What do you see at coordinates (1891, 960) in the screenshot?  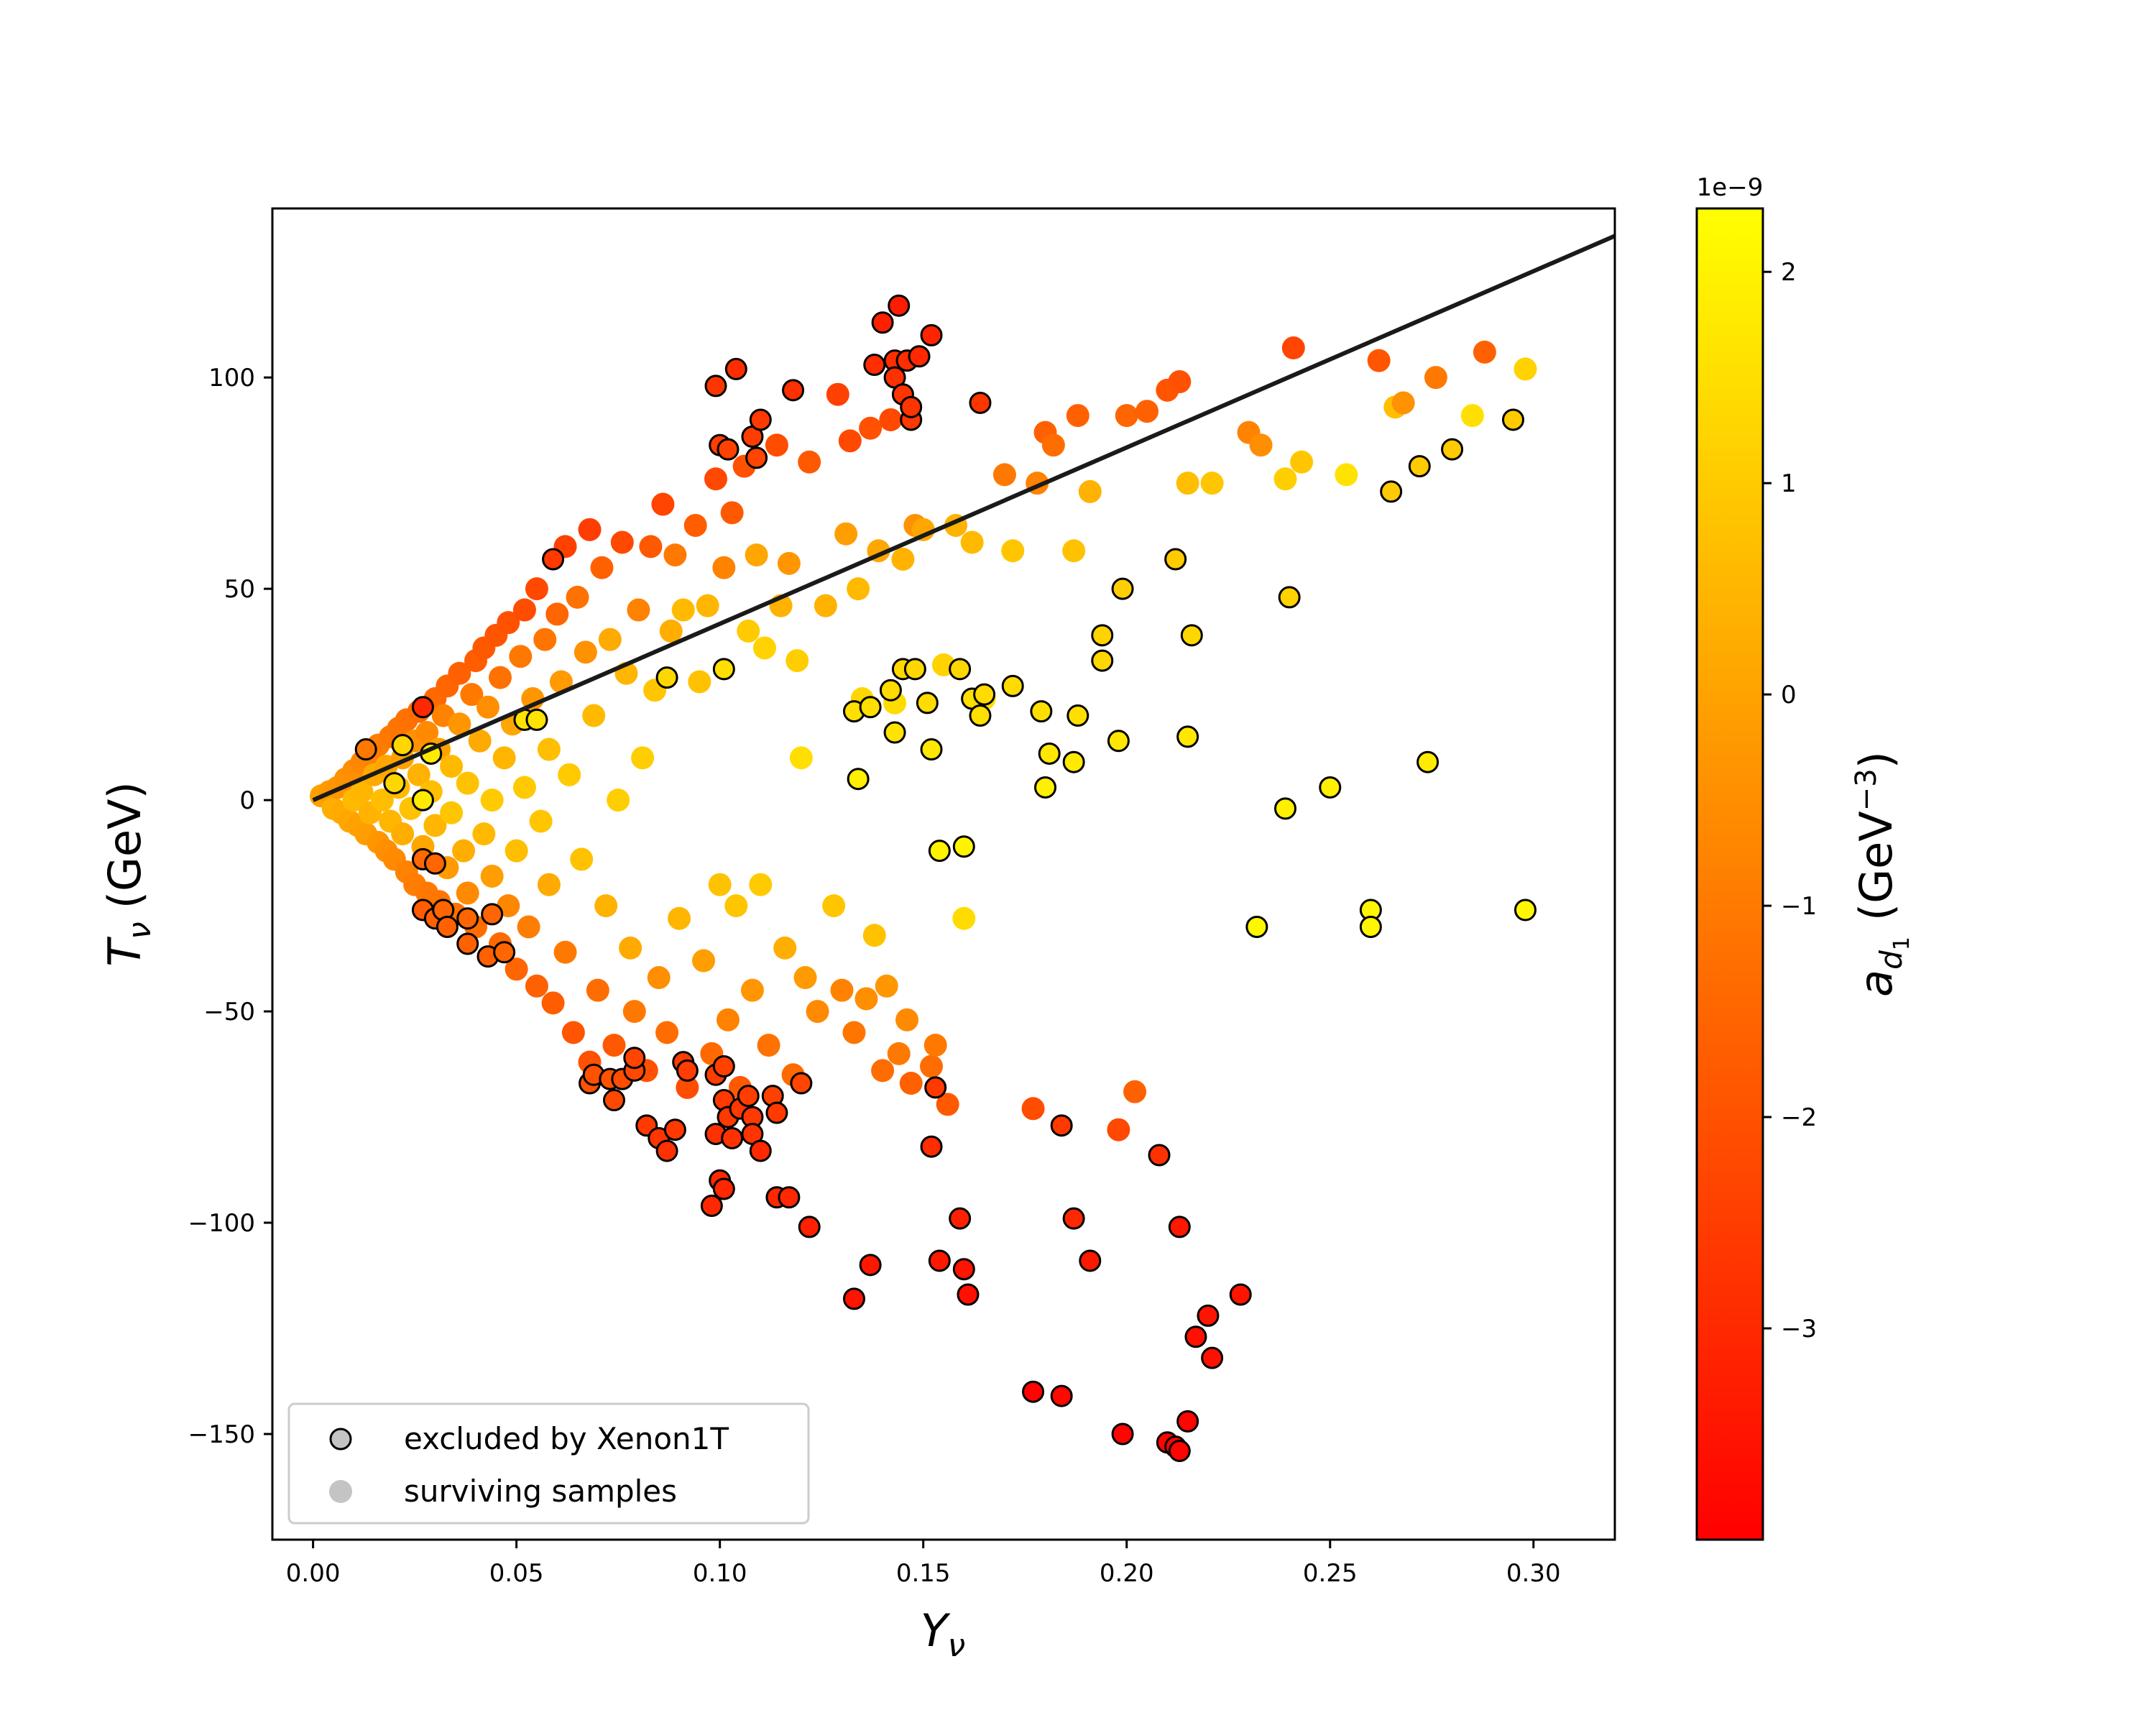 I see `colorbar-label-sub: d` at bounding box center [1891, 960].